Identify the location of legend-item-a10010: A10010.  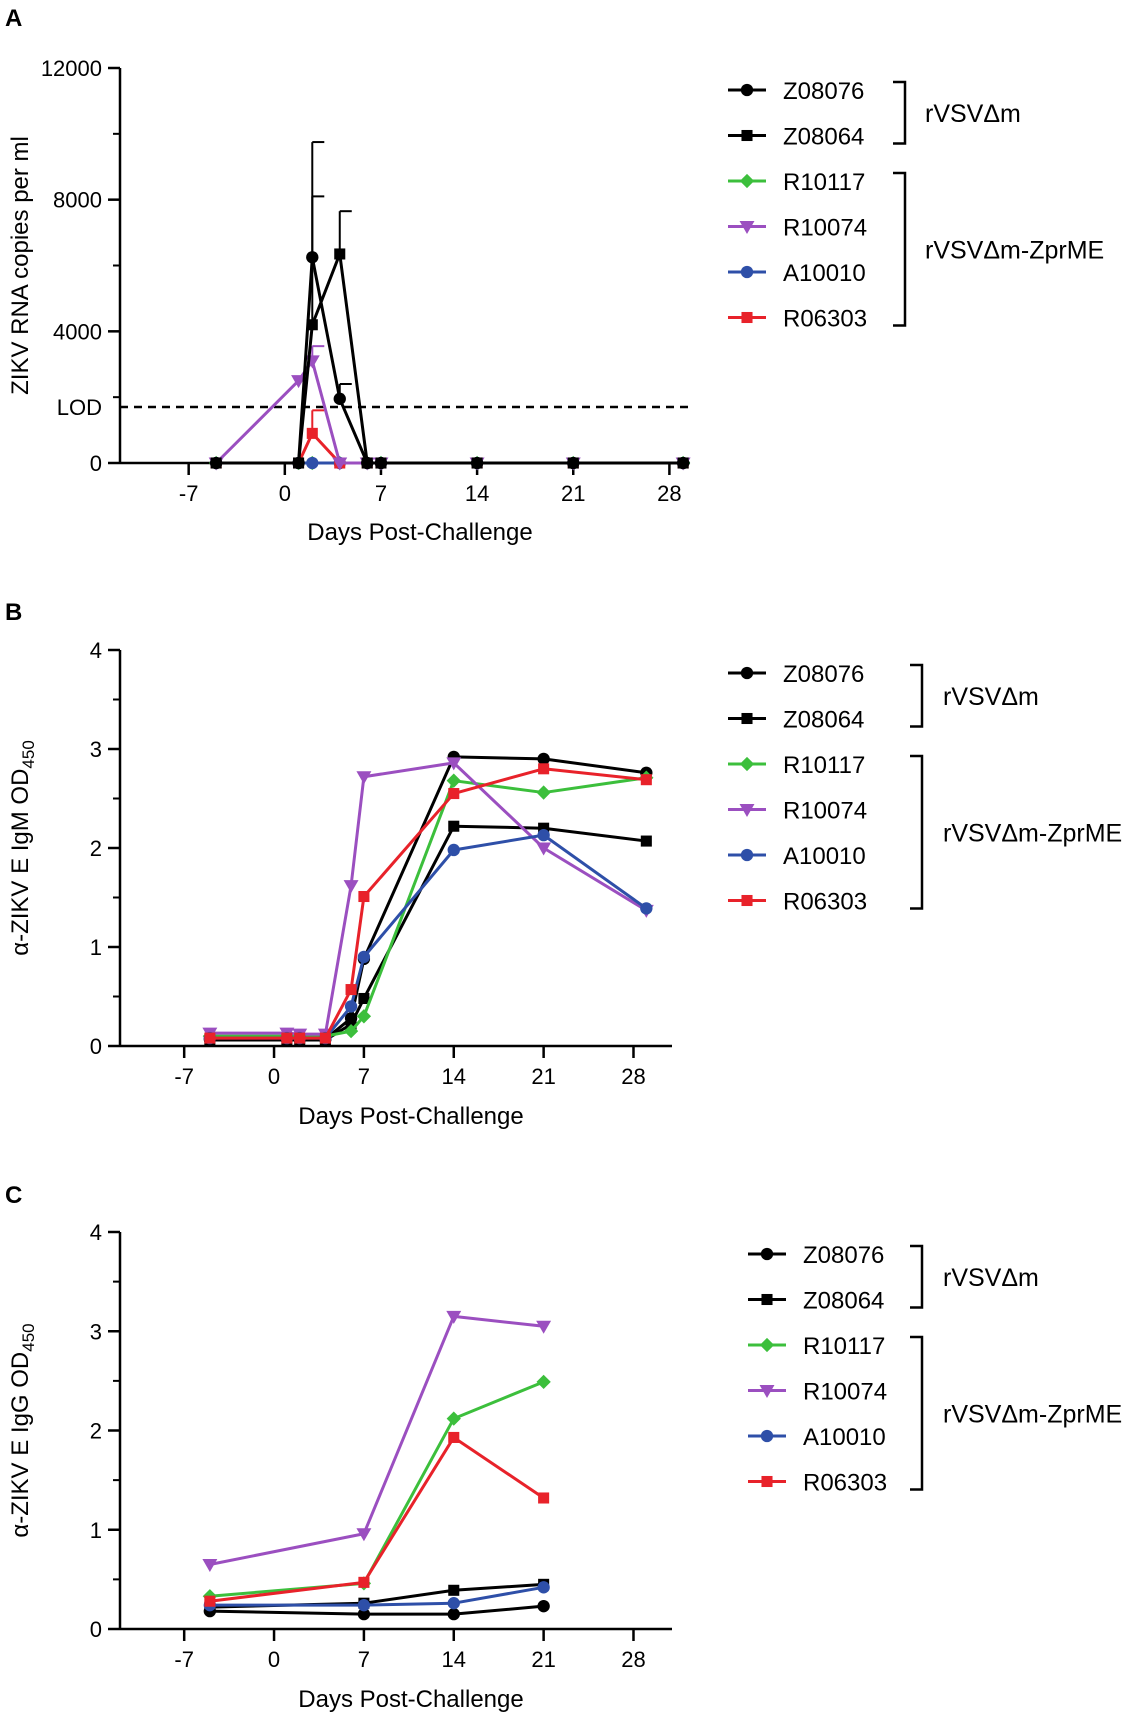
(797, 856).